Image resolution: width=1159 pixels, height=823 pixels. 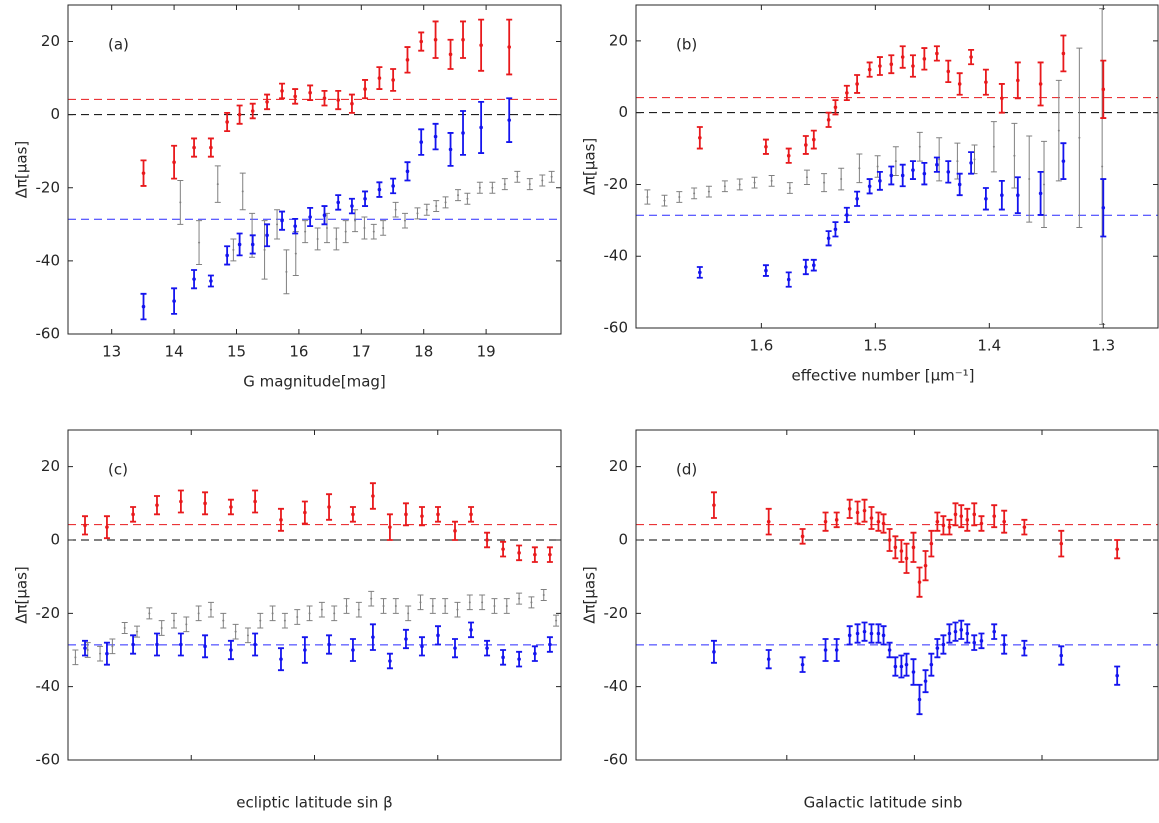 What do you see at coordinates (423, 352) in the screenshot?
I see `x-tick-label: 18` at bounding box center [423, 352].